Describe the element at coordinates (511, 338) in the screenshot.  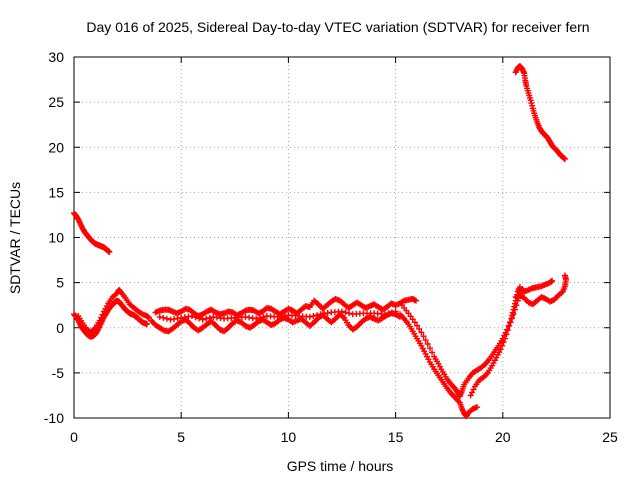
I see `series-arc-evening-rise` at that location.